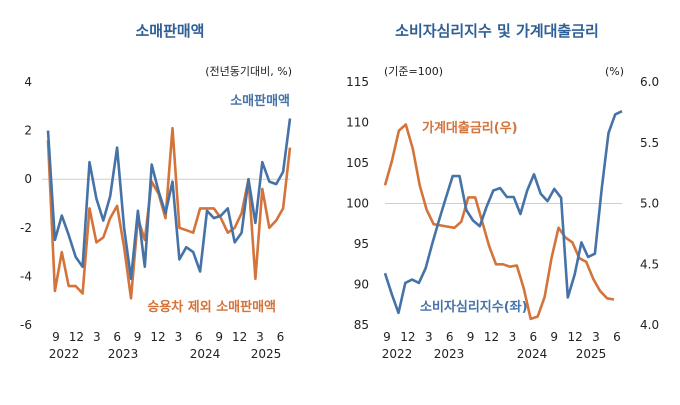 Image resolution: width=680 pixels, height=405 pixels. What do you see at coordinates (497, 31) in the screenshot?
I see `right-chart-title: 소비자심리지수 및 가계대출금리` at bounding box center [497, 31].